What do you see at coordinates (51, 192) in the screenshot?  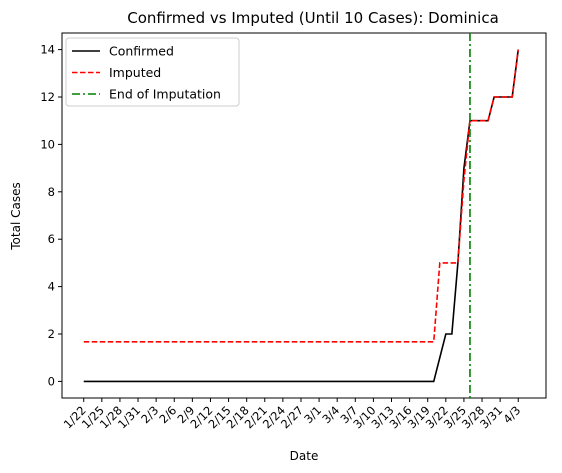 I see `y-tick-label: 8` at bounding box center [51, 192].